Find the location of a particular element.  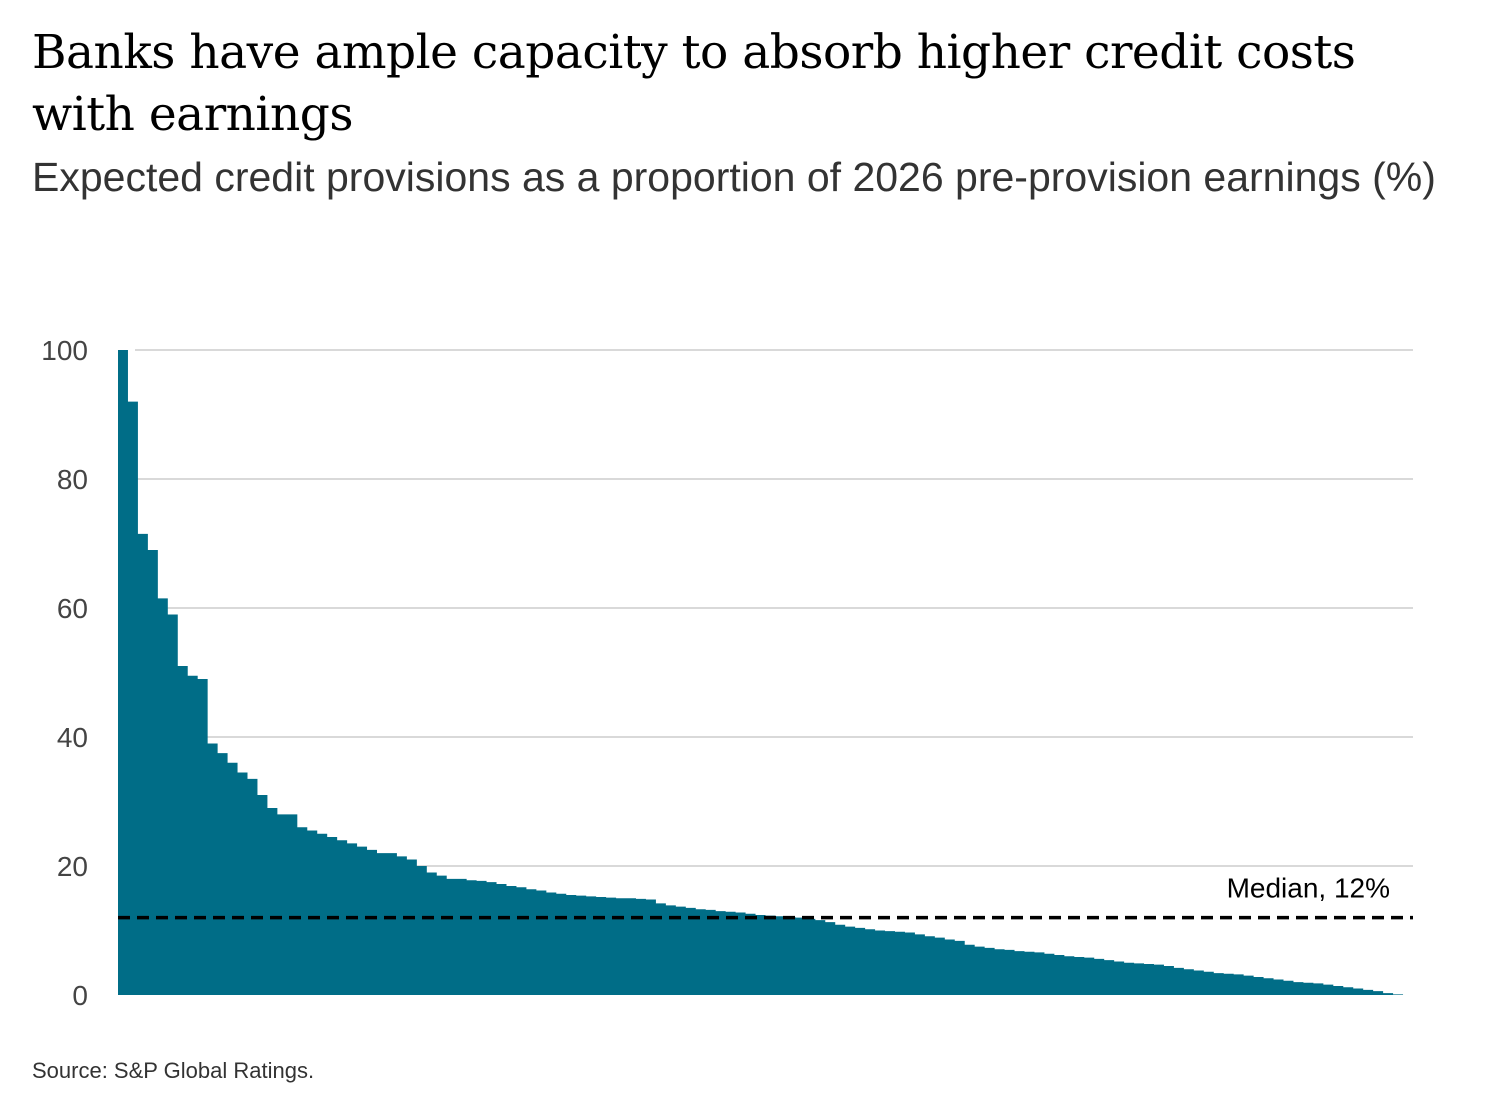

y-tick-label: 100 is located at coordinates (64, 350).